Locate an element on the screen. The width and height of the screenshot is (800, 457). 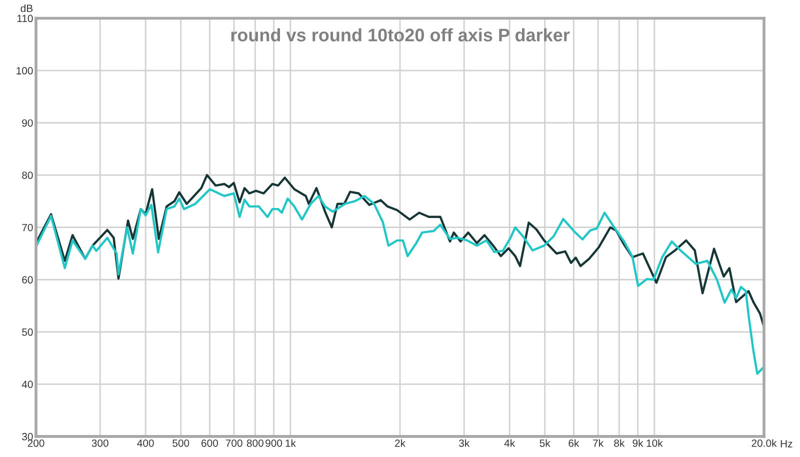
x-tick-label: 20.0k is located at coordinates (764, 443).